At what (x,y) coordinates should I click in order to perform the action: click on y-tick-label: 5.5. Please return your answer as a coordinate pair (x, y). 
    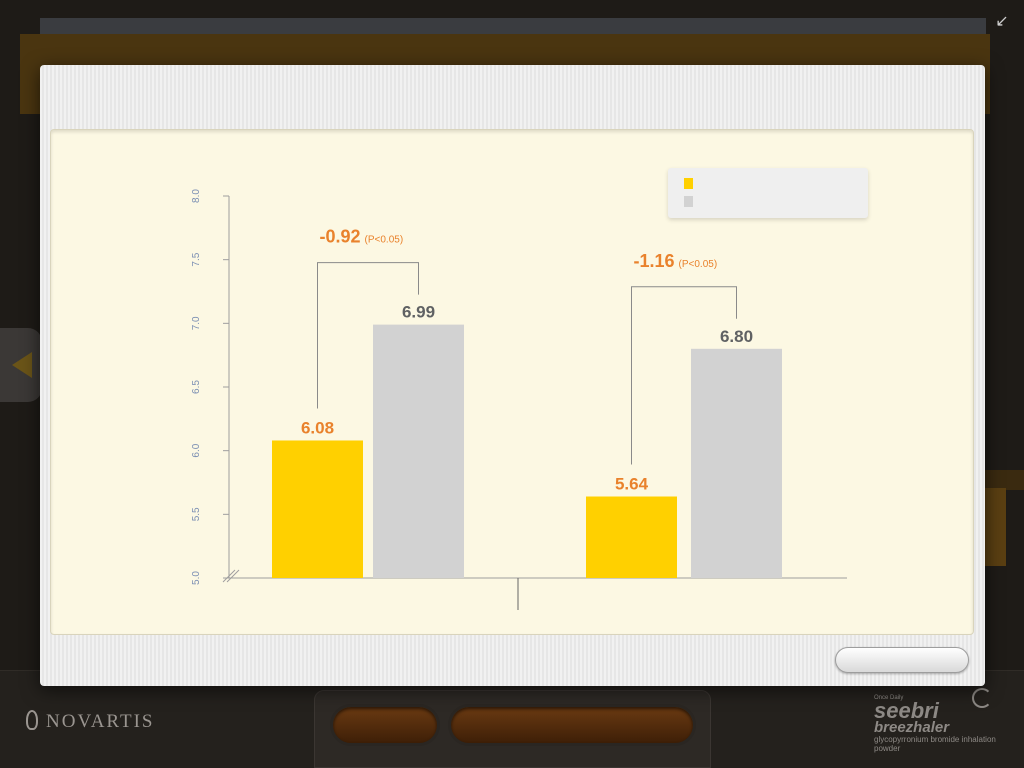
    Looking at the image, I should click on (196, 514).